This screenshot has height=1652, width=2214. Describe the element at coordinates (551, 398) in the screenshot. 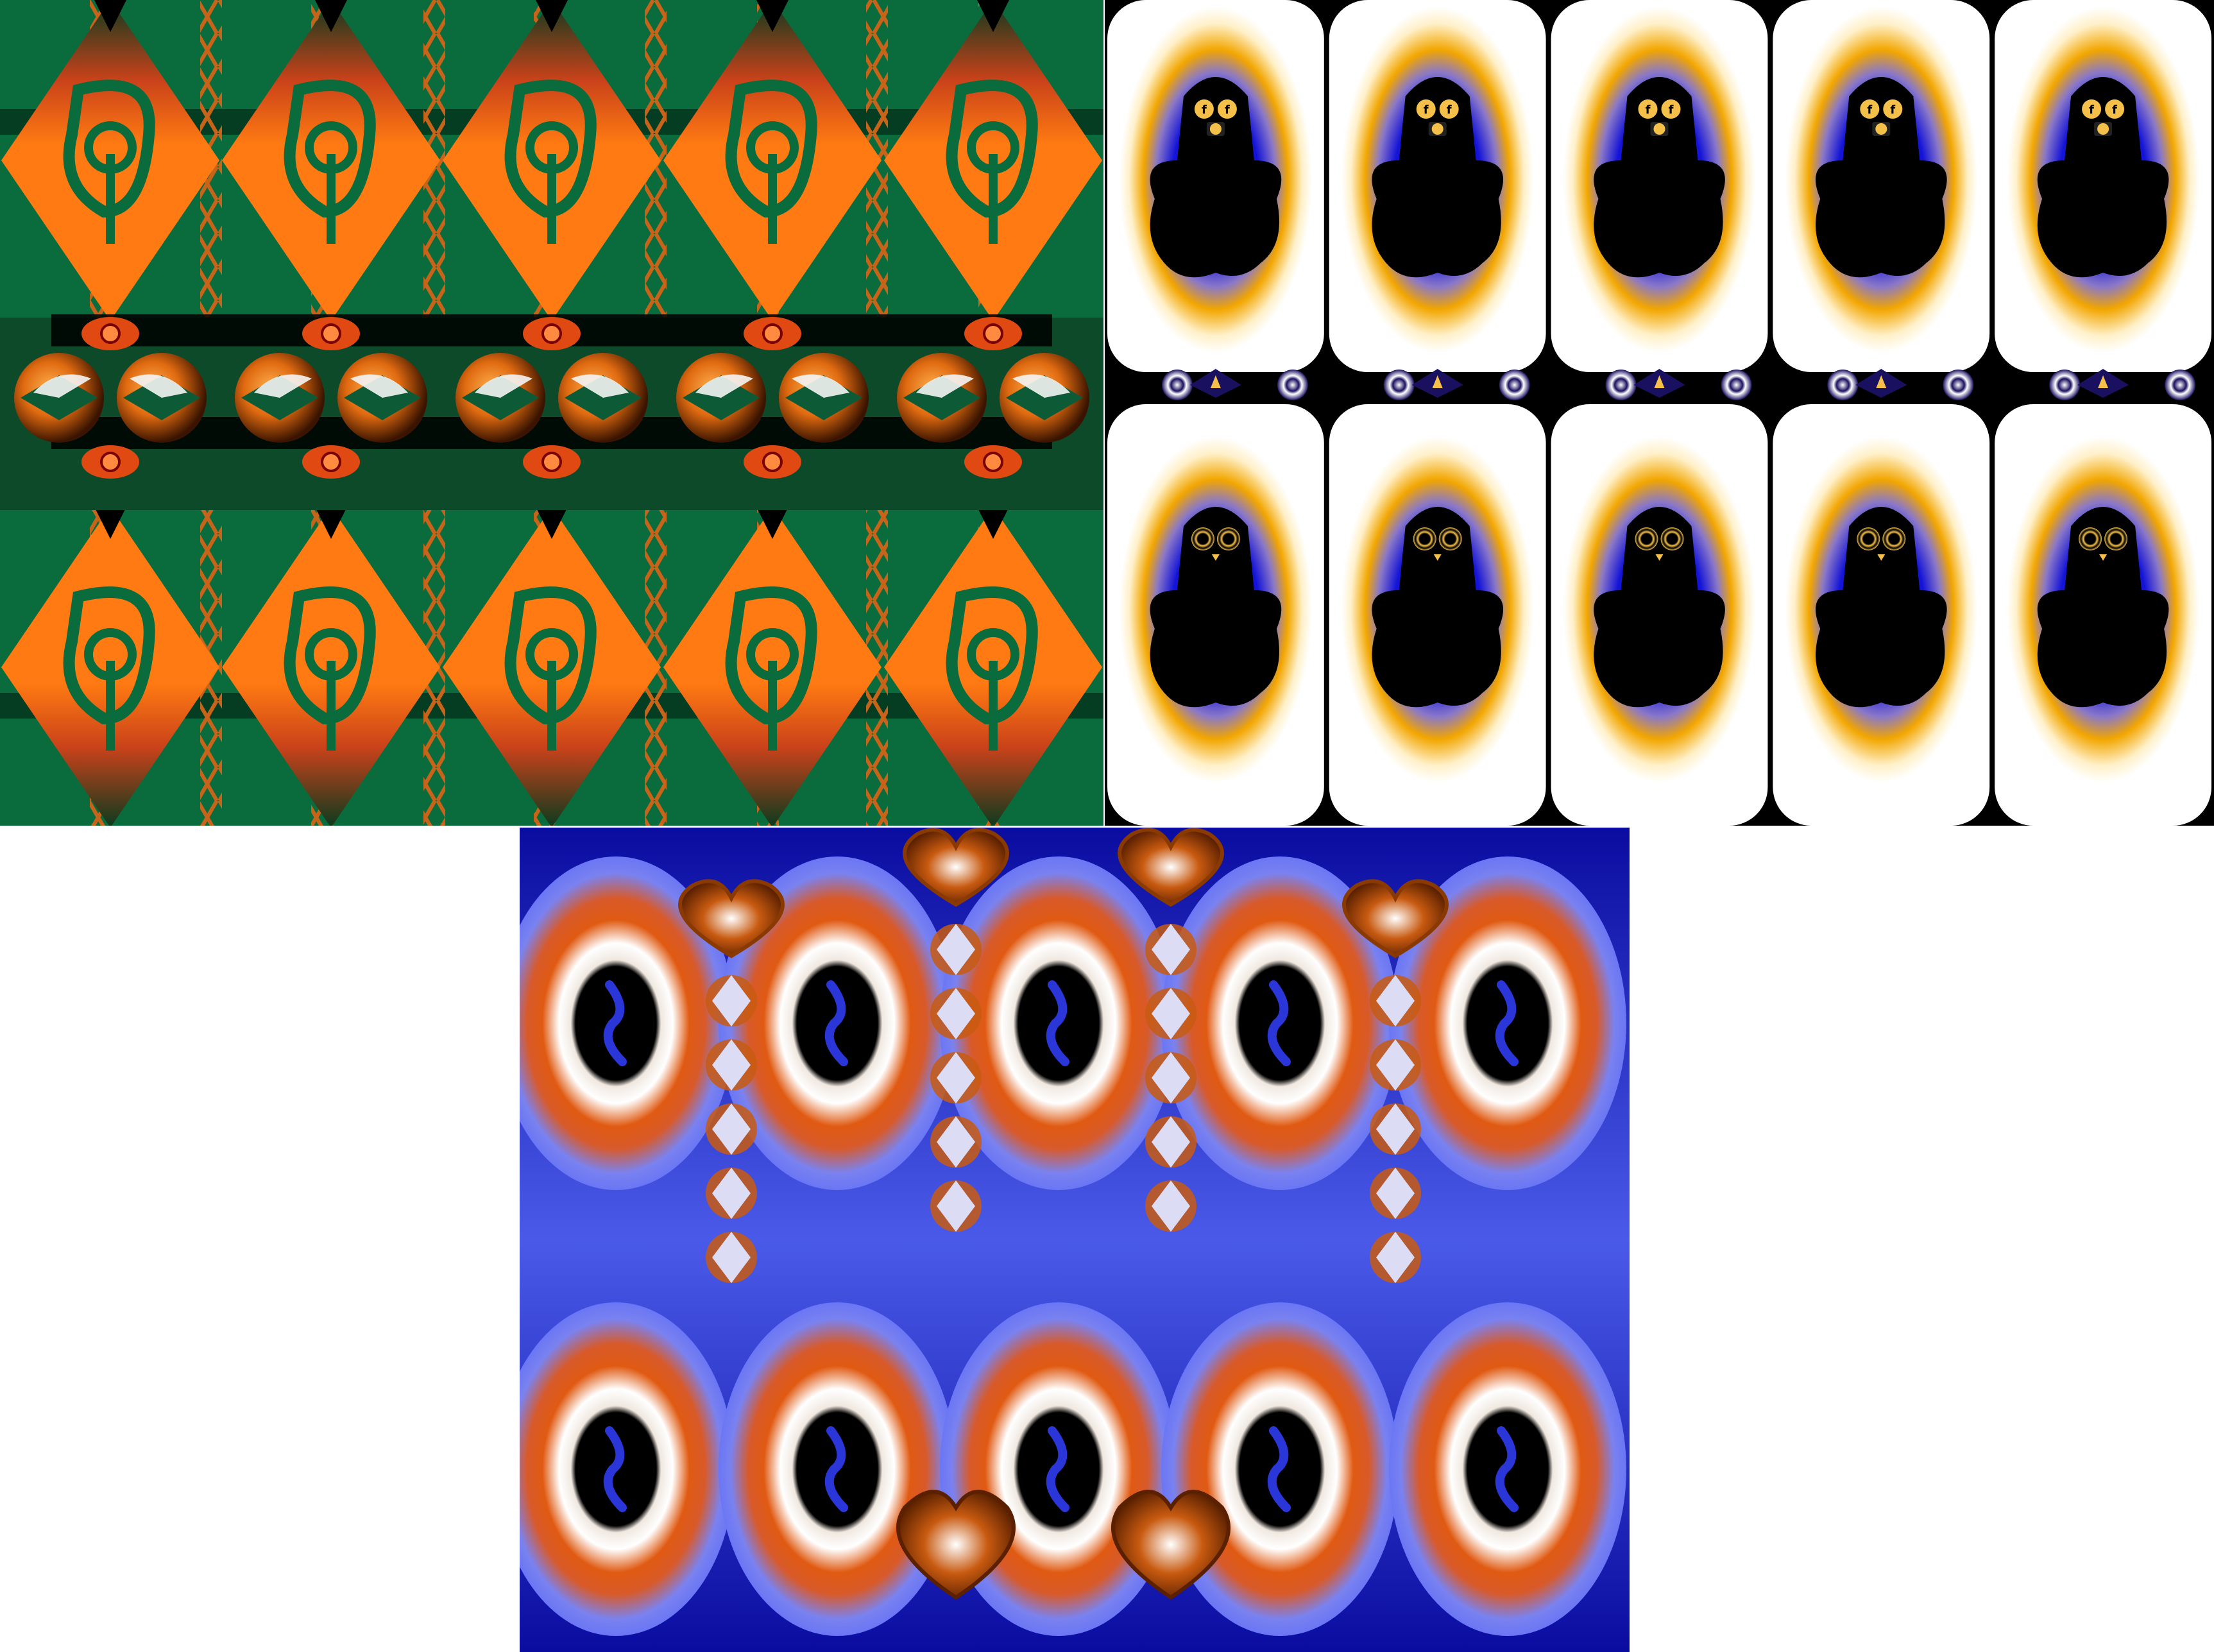

I see `middle-orb-row` at that location.